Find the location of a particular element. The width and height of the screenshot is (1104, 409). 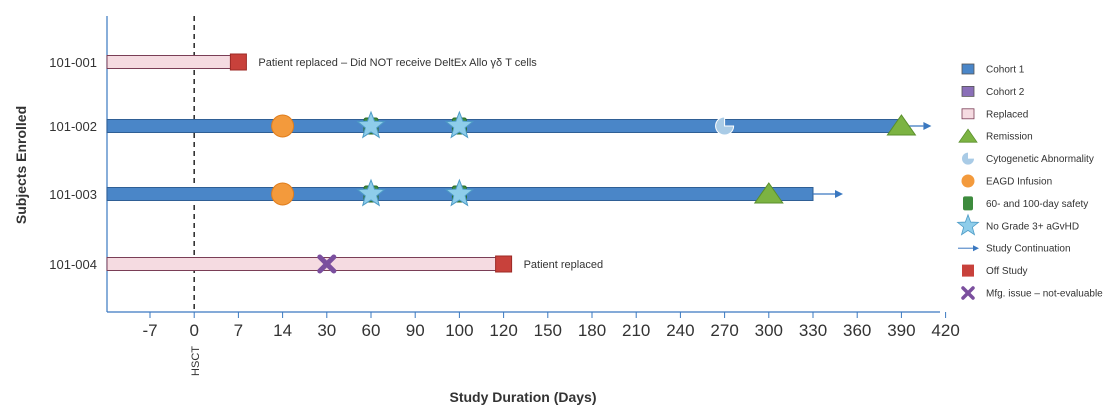

x-tick-label: 0 is located at coordinates (193, 330).